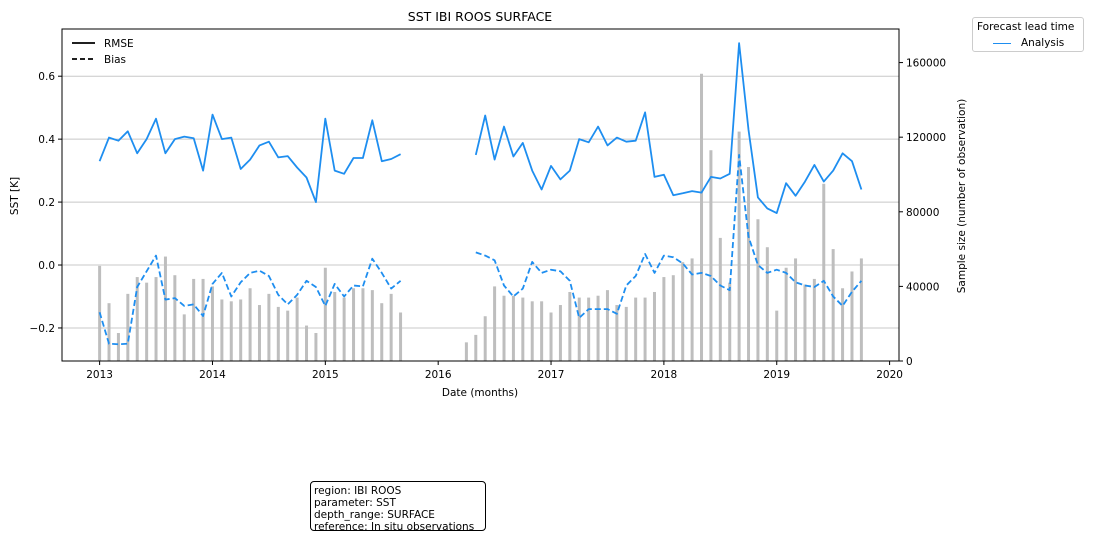  What do you see at coordinates (46, 203) in the screenshot?
I see `y-tick-label: 0.2` at bounding box center [46, 203].